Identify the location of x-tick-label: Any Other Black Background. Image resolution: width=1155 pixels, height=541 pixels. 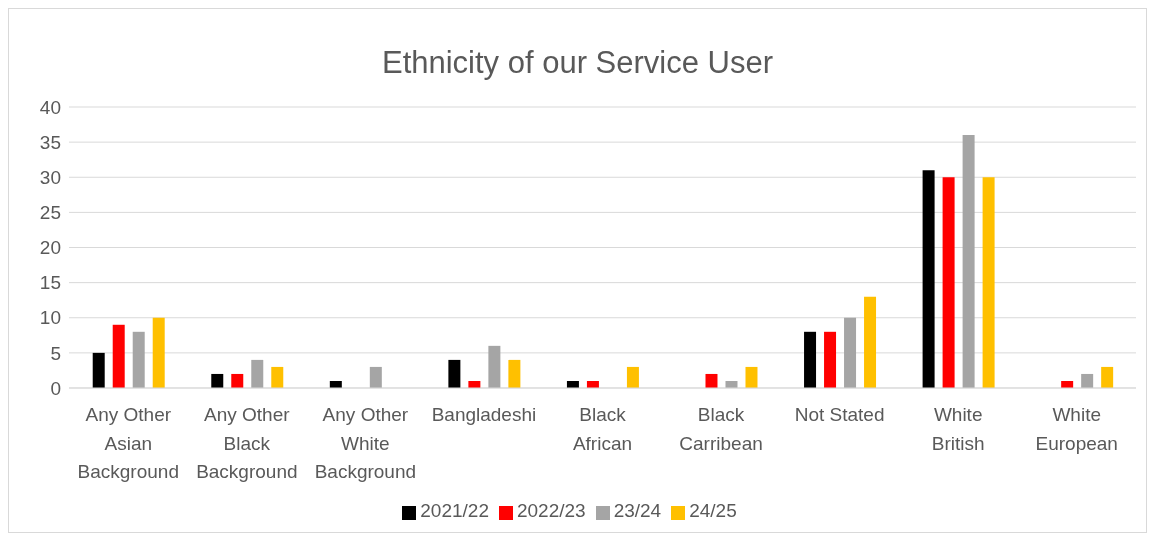
(247, 443).